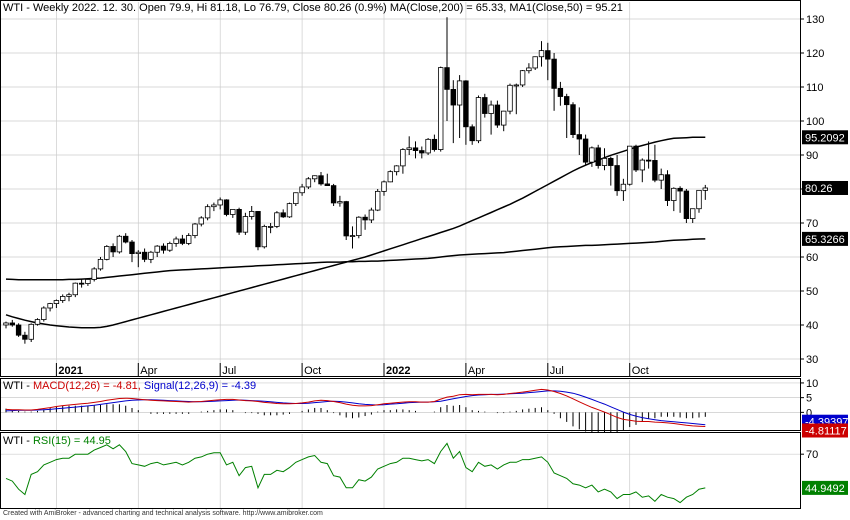 This screenshot has width=850, height=520. Describe the element at coordinates (355, 259) in the screenshot. I see `ma200-line` at that location.